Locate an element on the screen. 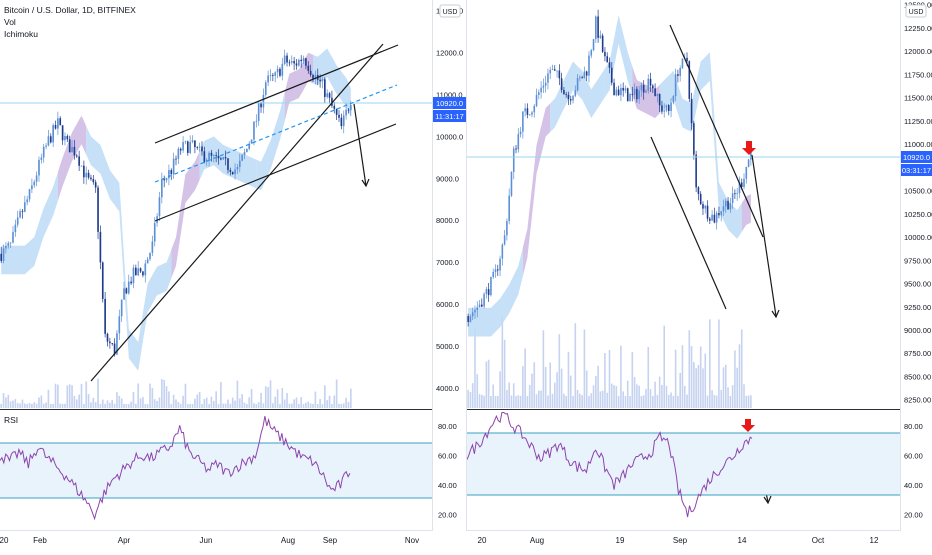 This screenshot has height=555, width=932. price-tick-label: 11750.00 is located at coordinates (918, 74).